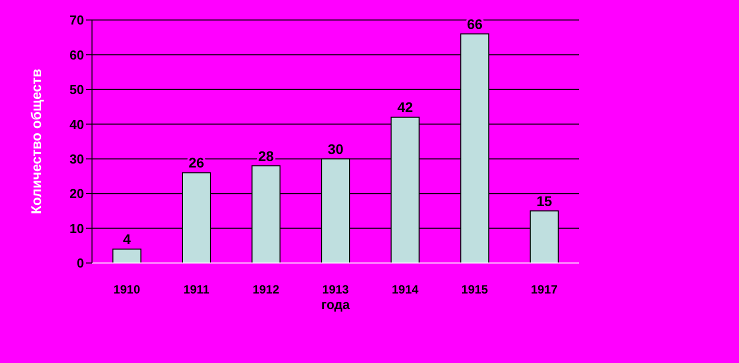 The height and width of the screenshot is (363, 739). I want to click on y-tick-label: 30, so click(77, 158).